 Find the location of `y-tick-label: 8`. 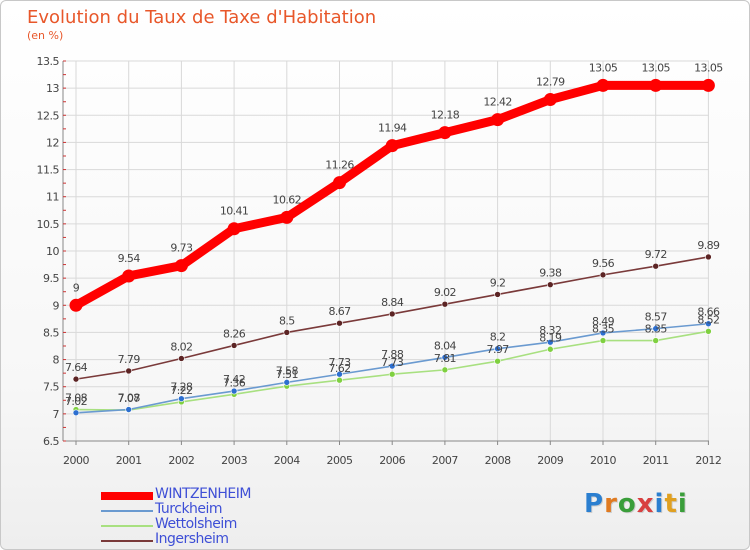

y-tick-label: 8 is located at coordinates (56, 360).